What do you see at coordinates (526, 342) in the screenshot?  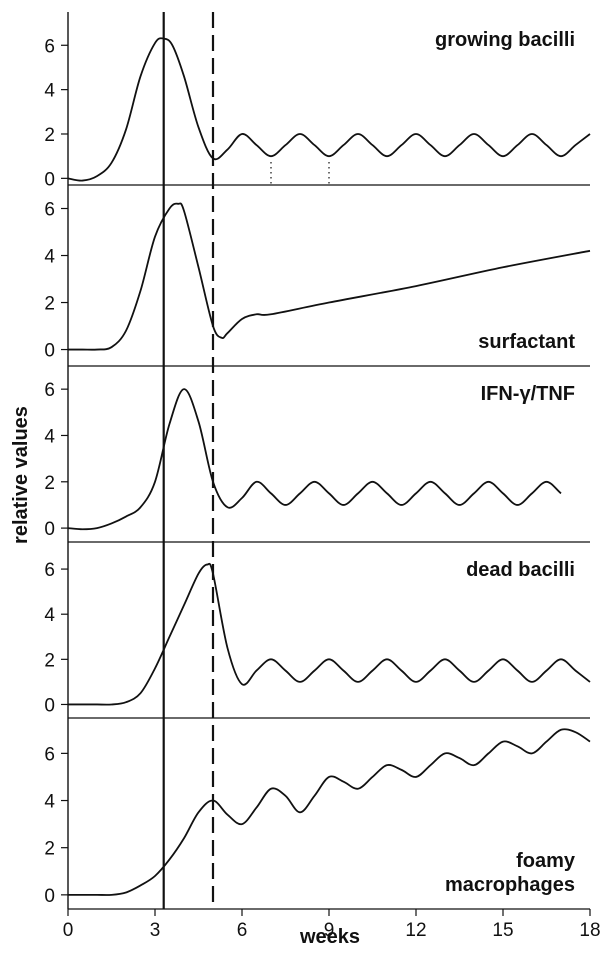 I see `panel-label: surfactant` at bounding box center [526, 342].